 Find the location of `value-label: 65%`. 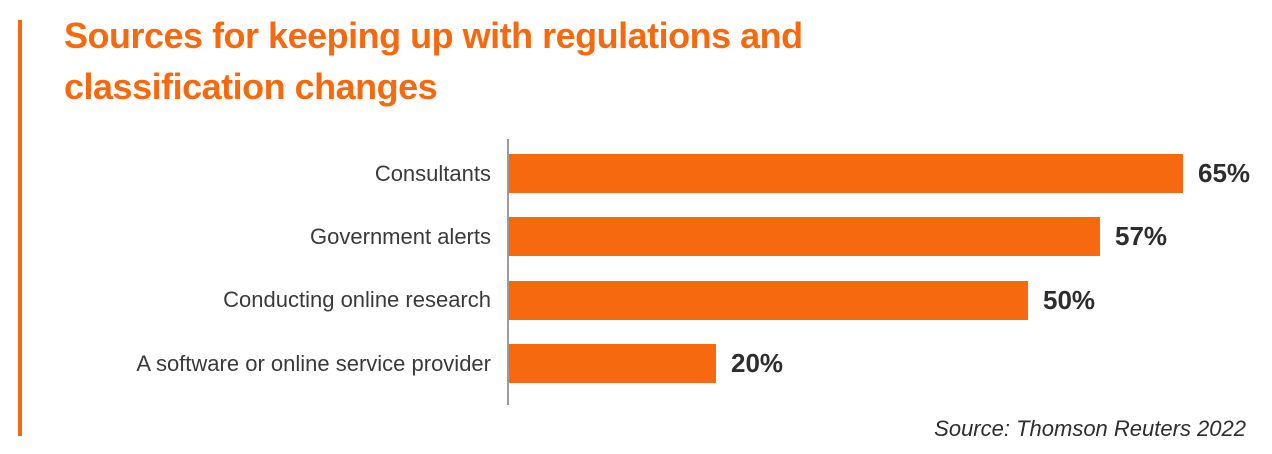

value-label: 65% is located at coordinates (1224, 173).